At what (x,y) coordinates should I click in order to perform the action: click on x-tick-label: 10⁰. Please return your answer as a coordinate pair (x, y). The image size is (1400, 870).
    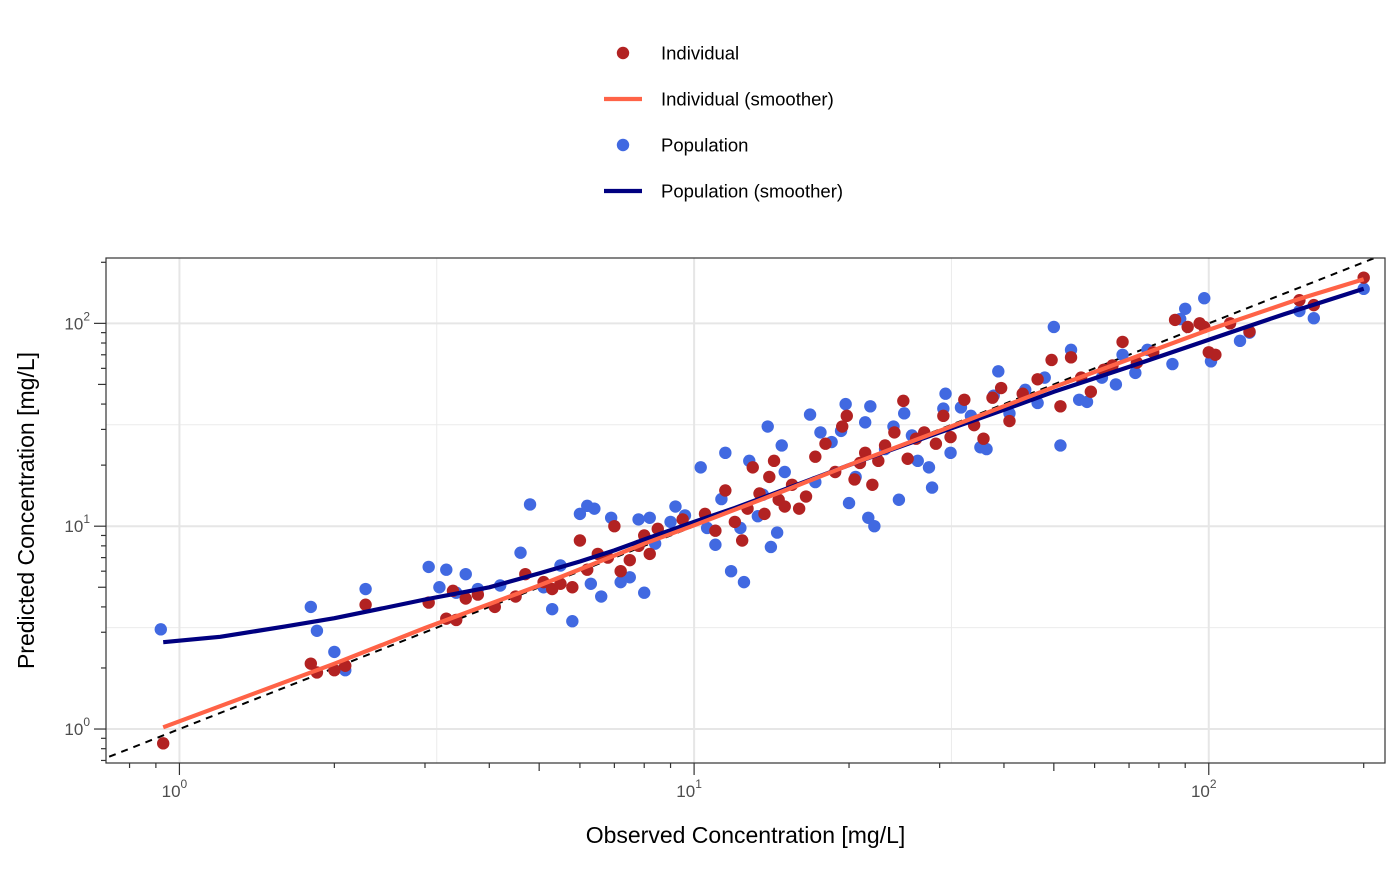
    Looking at the image, I should click on (175, 789).